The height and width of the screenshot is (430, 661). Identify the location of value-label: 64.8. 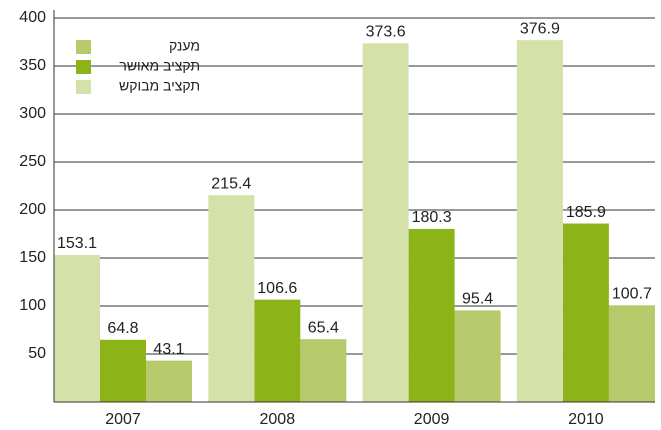
(122, 328).